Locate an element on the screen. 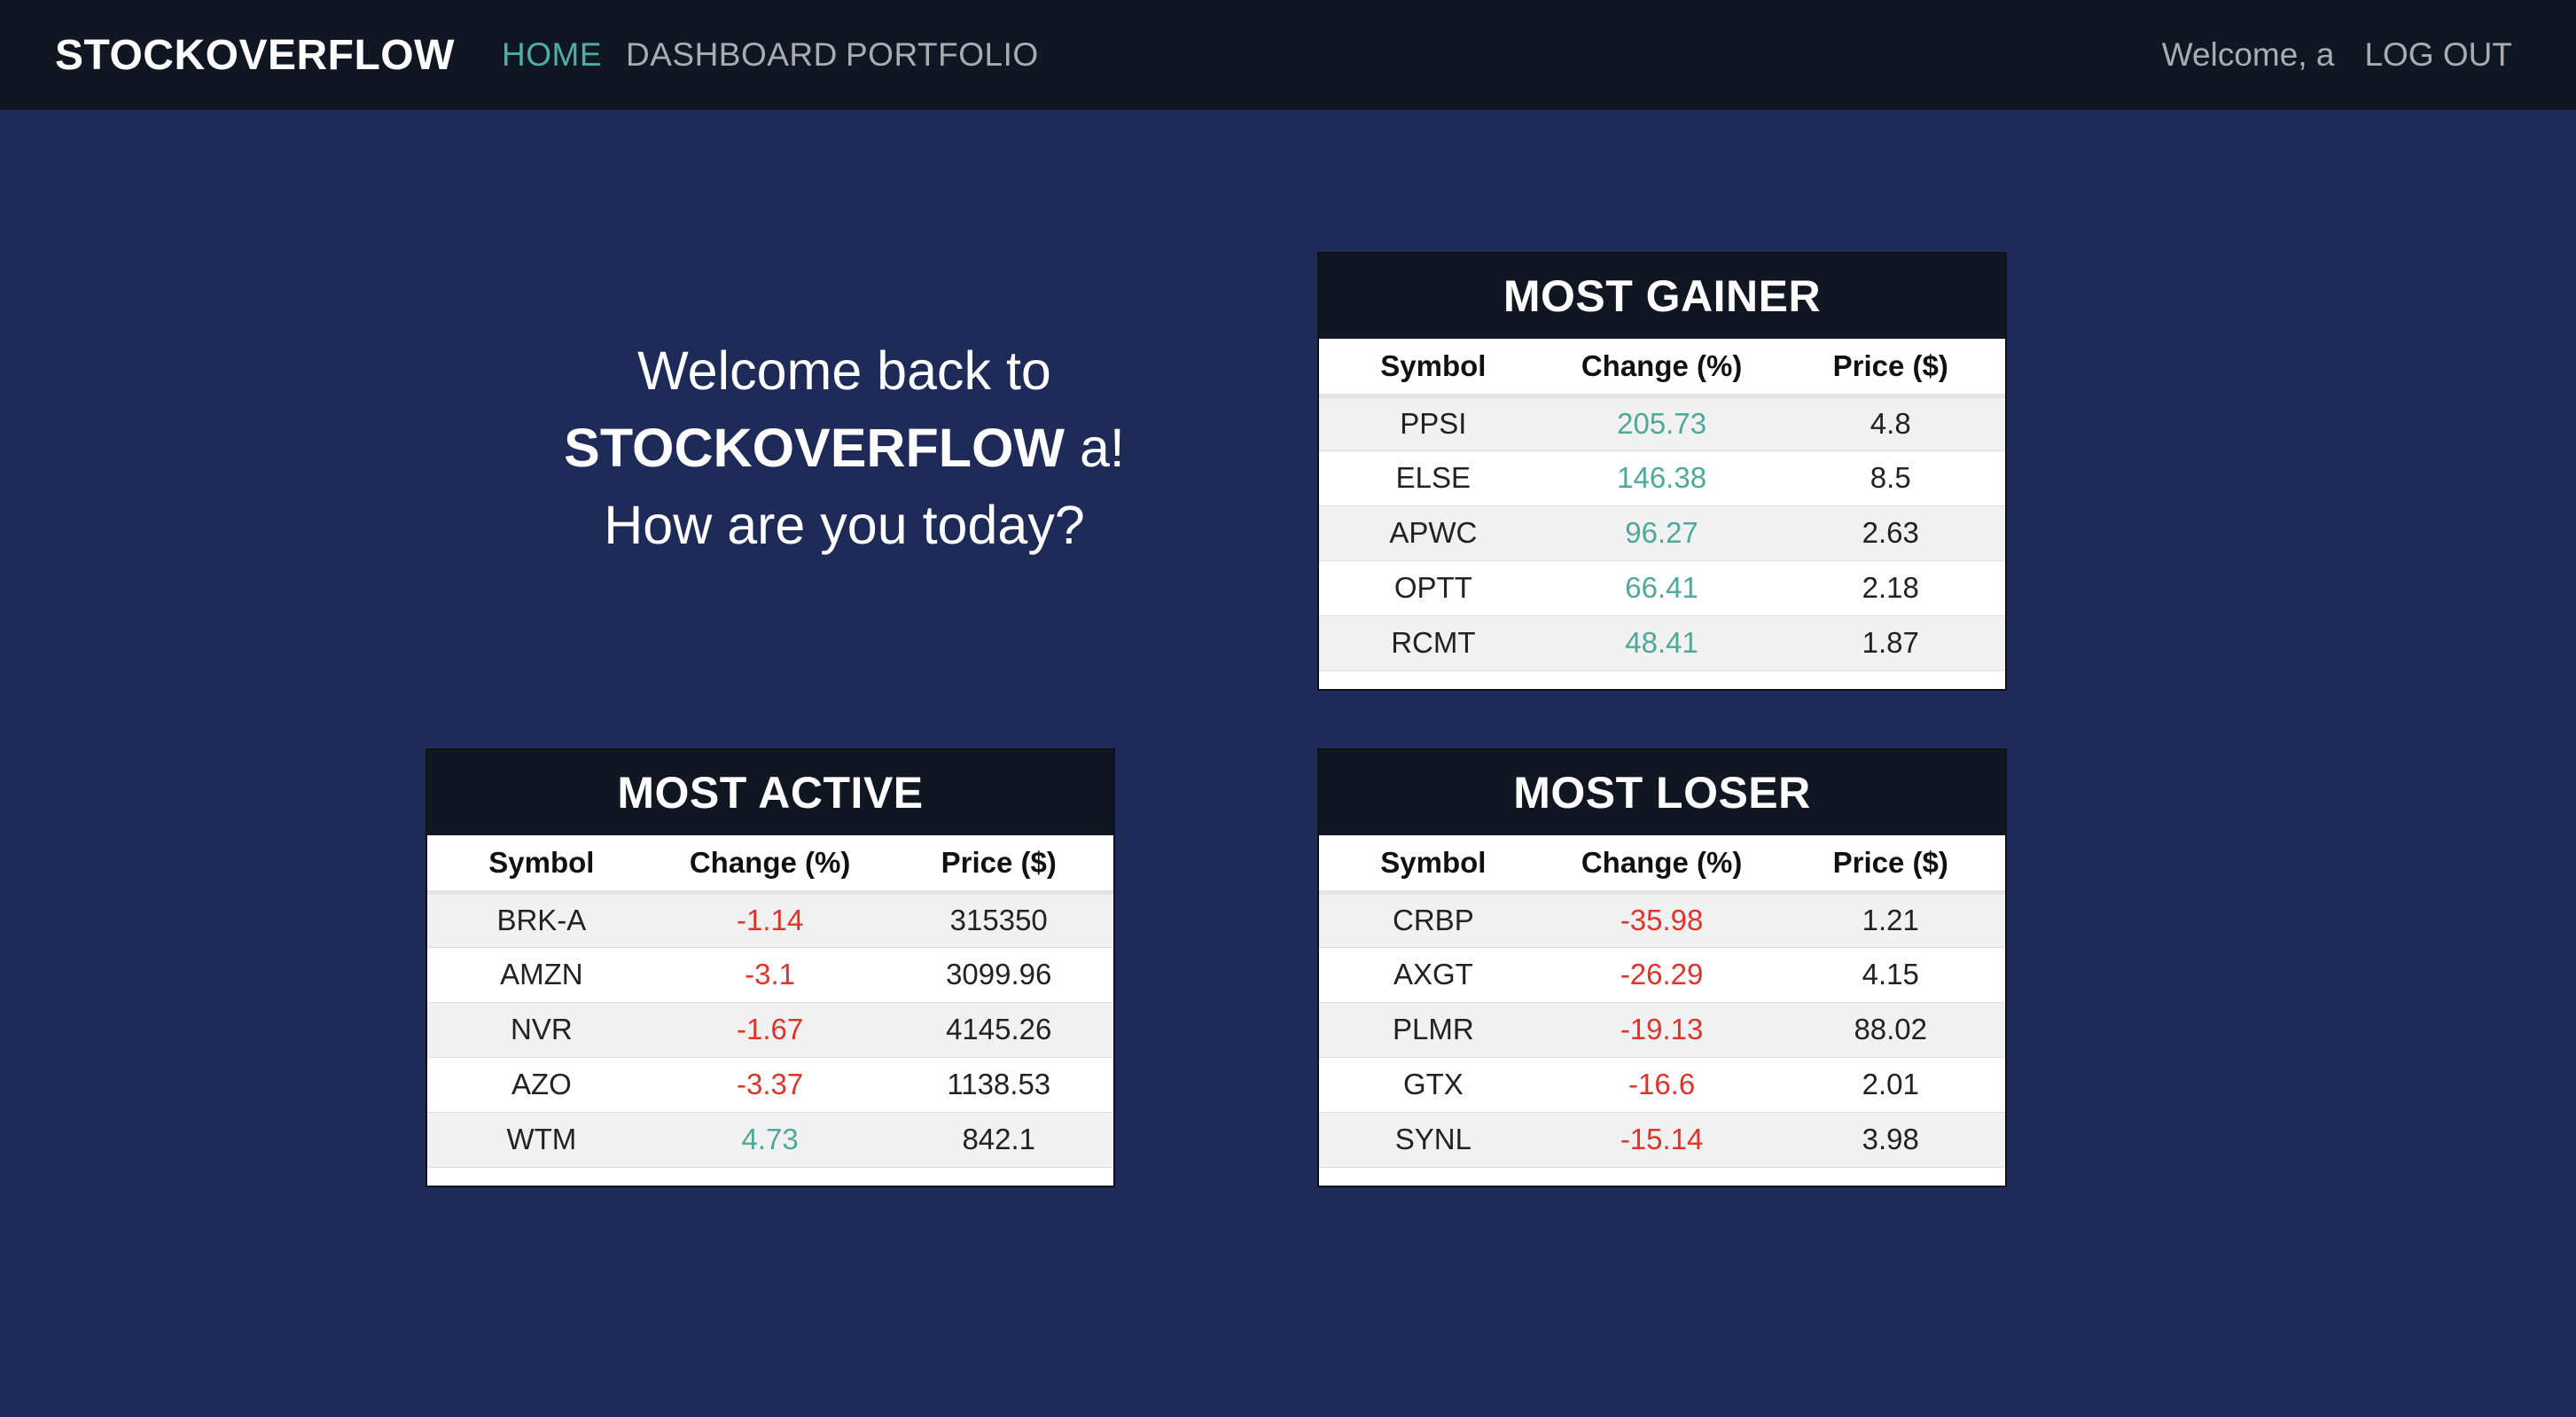  change-cell: -16.6 is located at coordinates (1661, 1085).